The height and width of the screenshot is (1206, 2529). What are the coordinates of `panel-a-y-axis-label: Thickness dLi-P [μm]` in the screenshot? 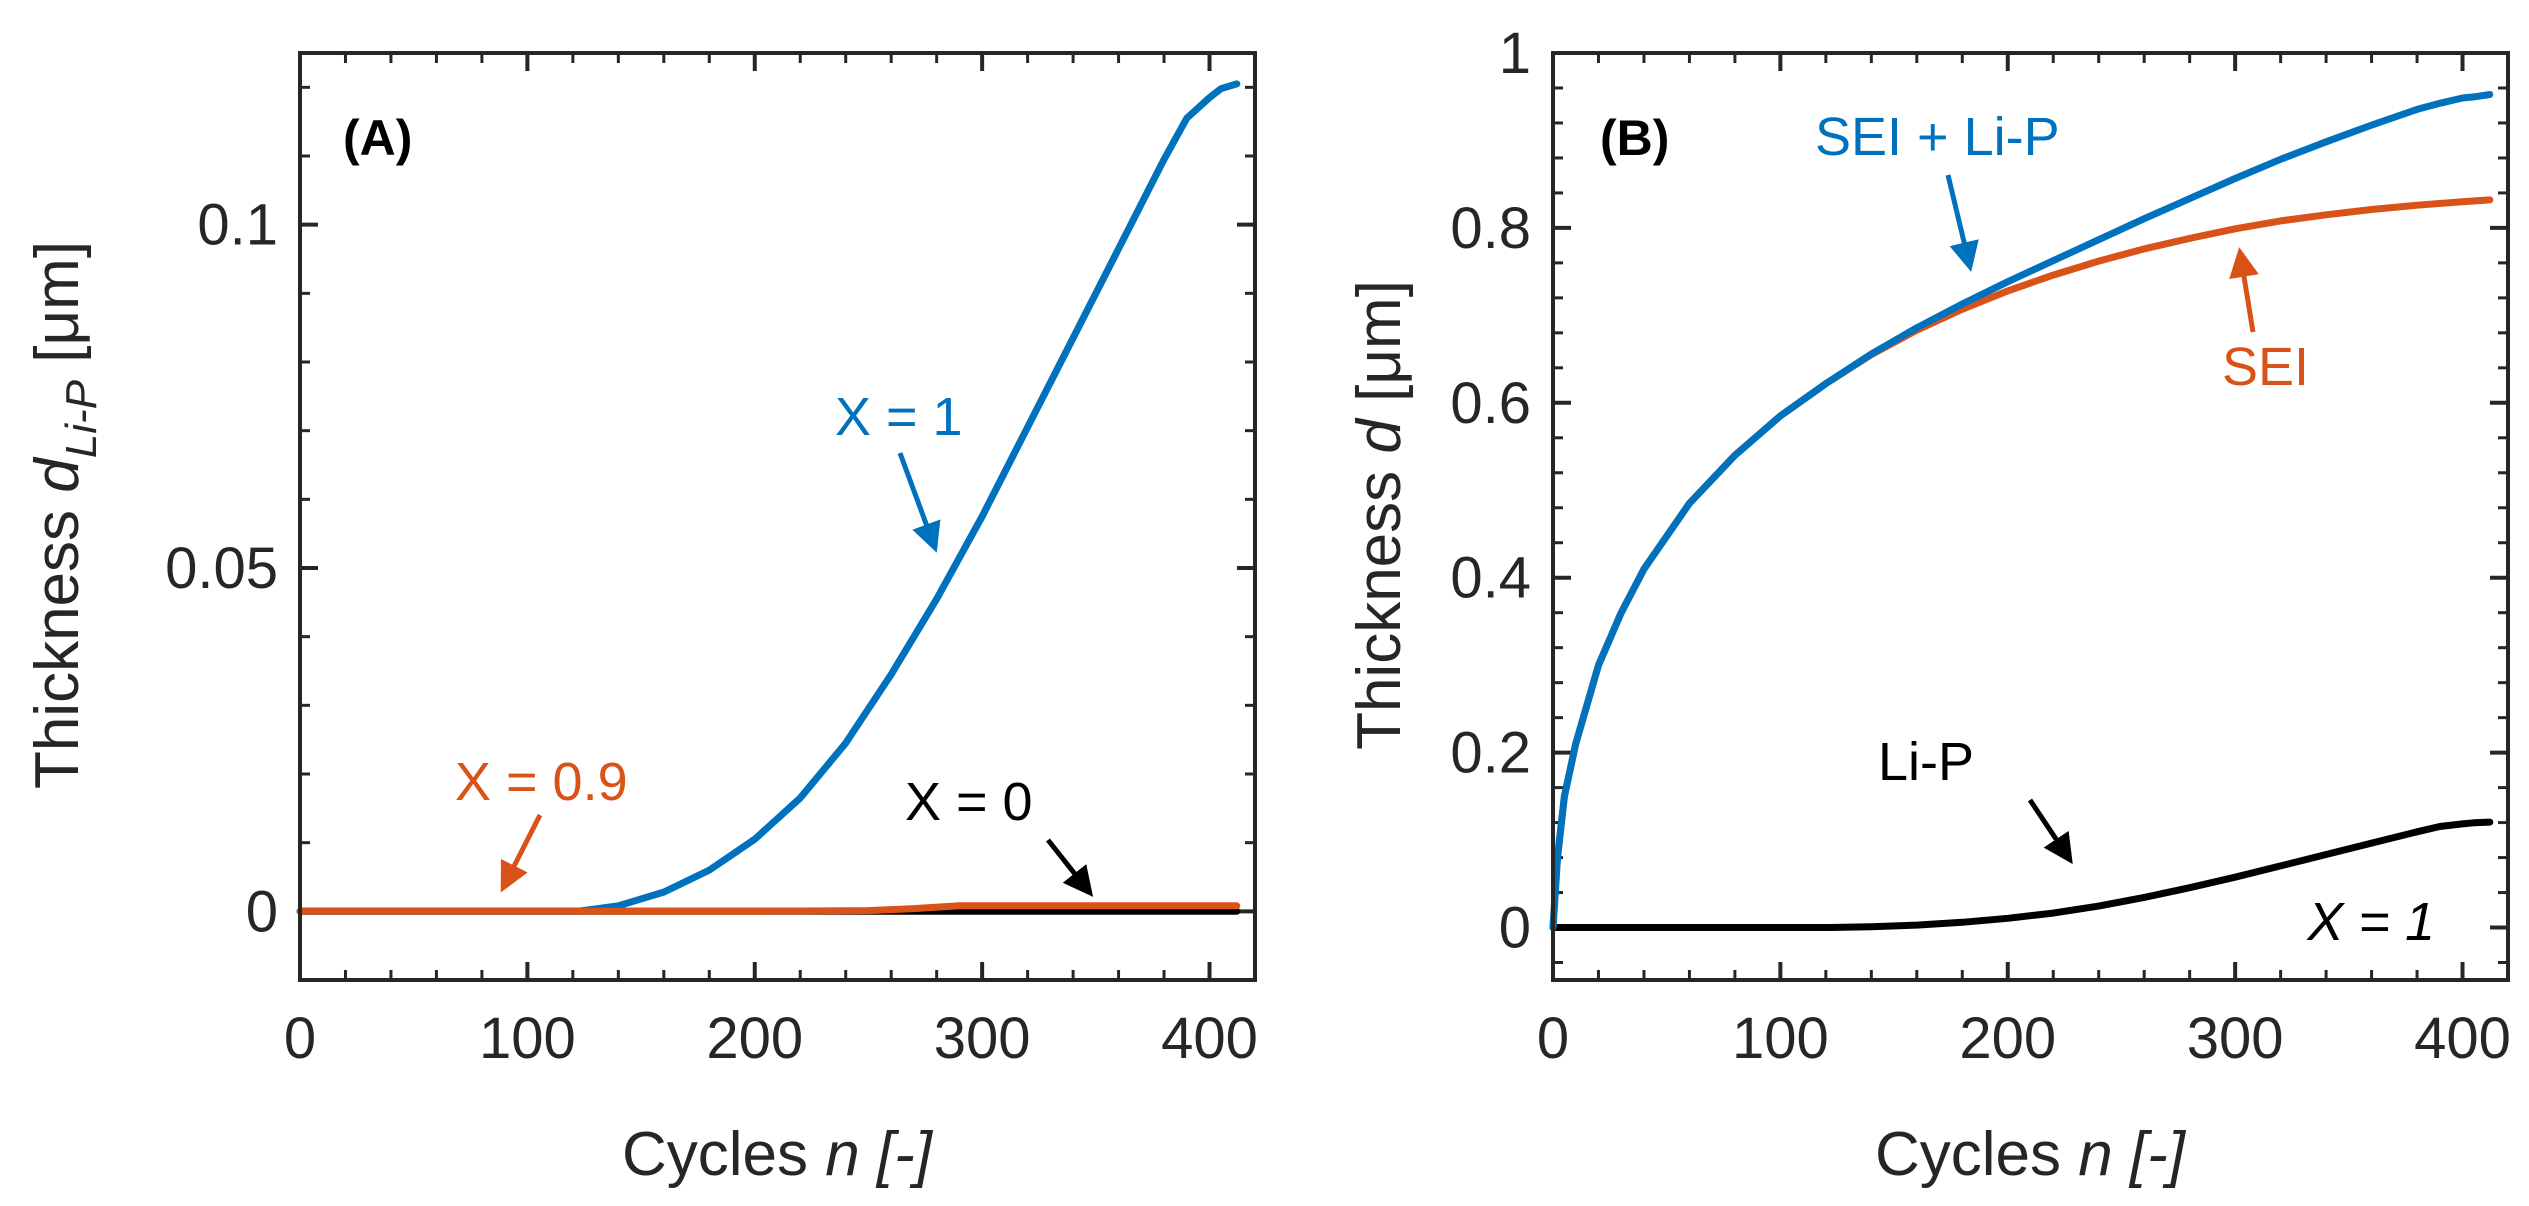 It's located at (64, 515).